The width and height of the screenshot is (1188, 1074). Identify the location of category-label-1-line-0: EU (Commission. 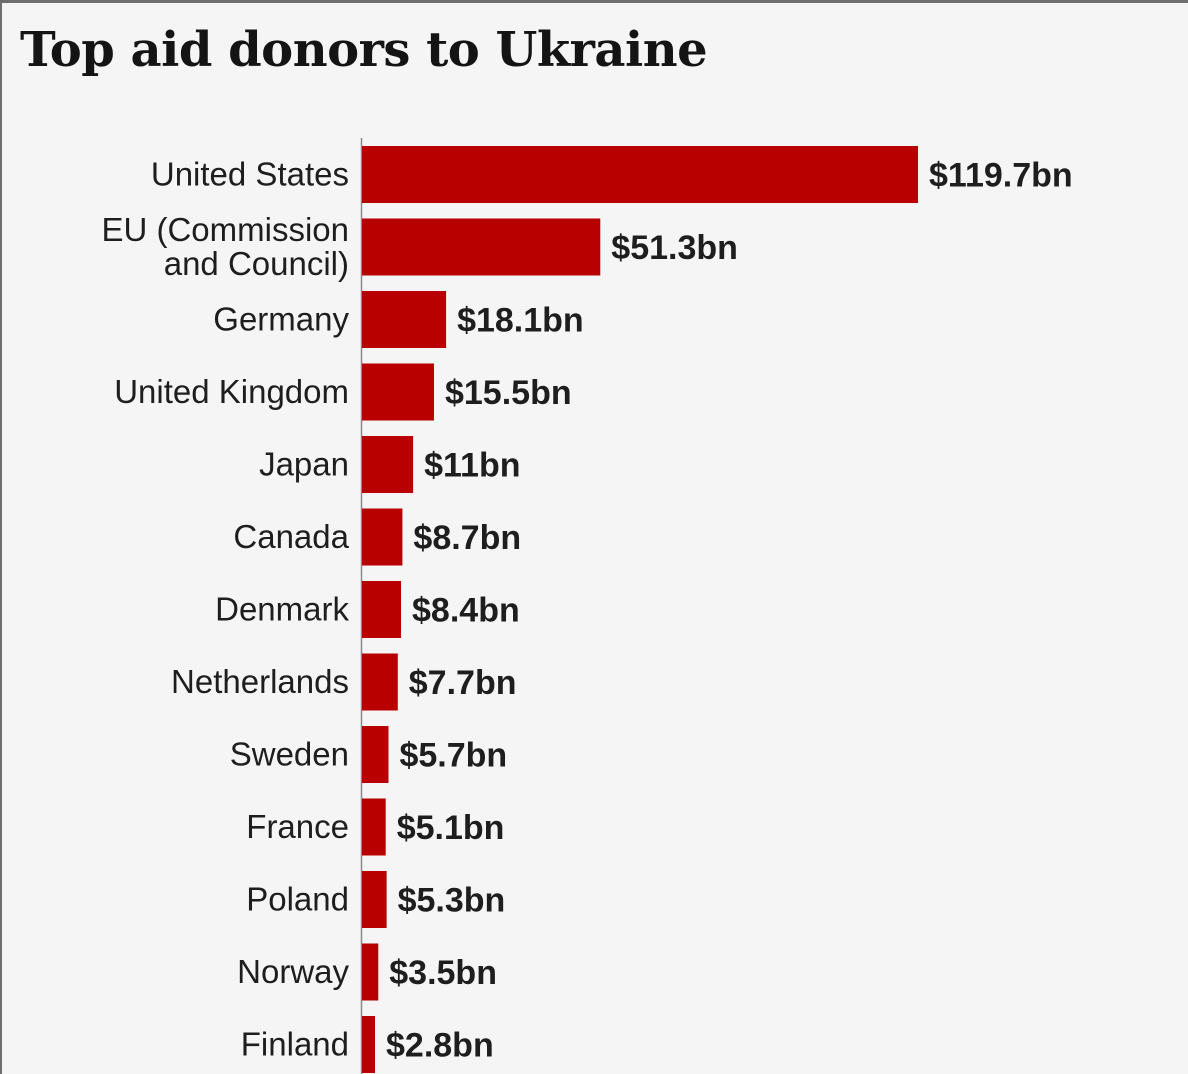
(225, 229).